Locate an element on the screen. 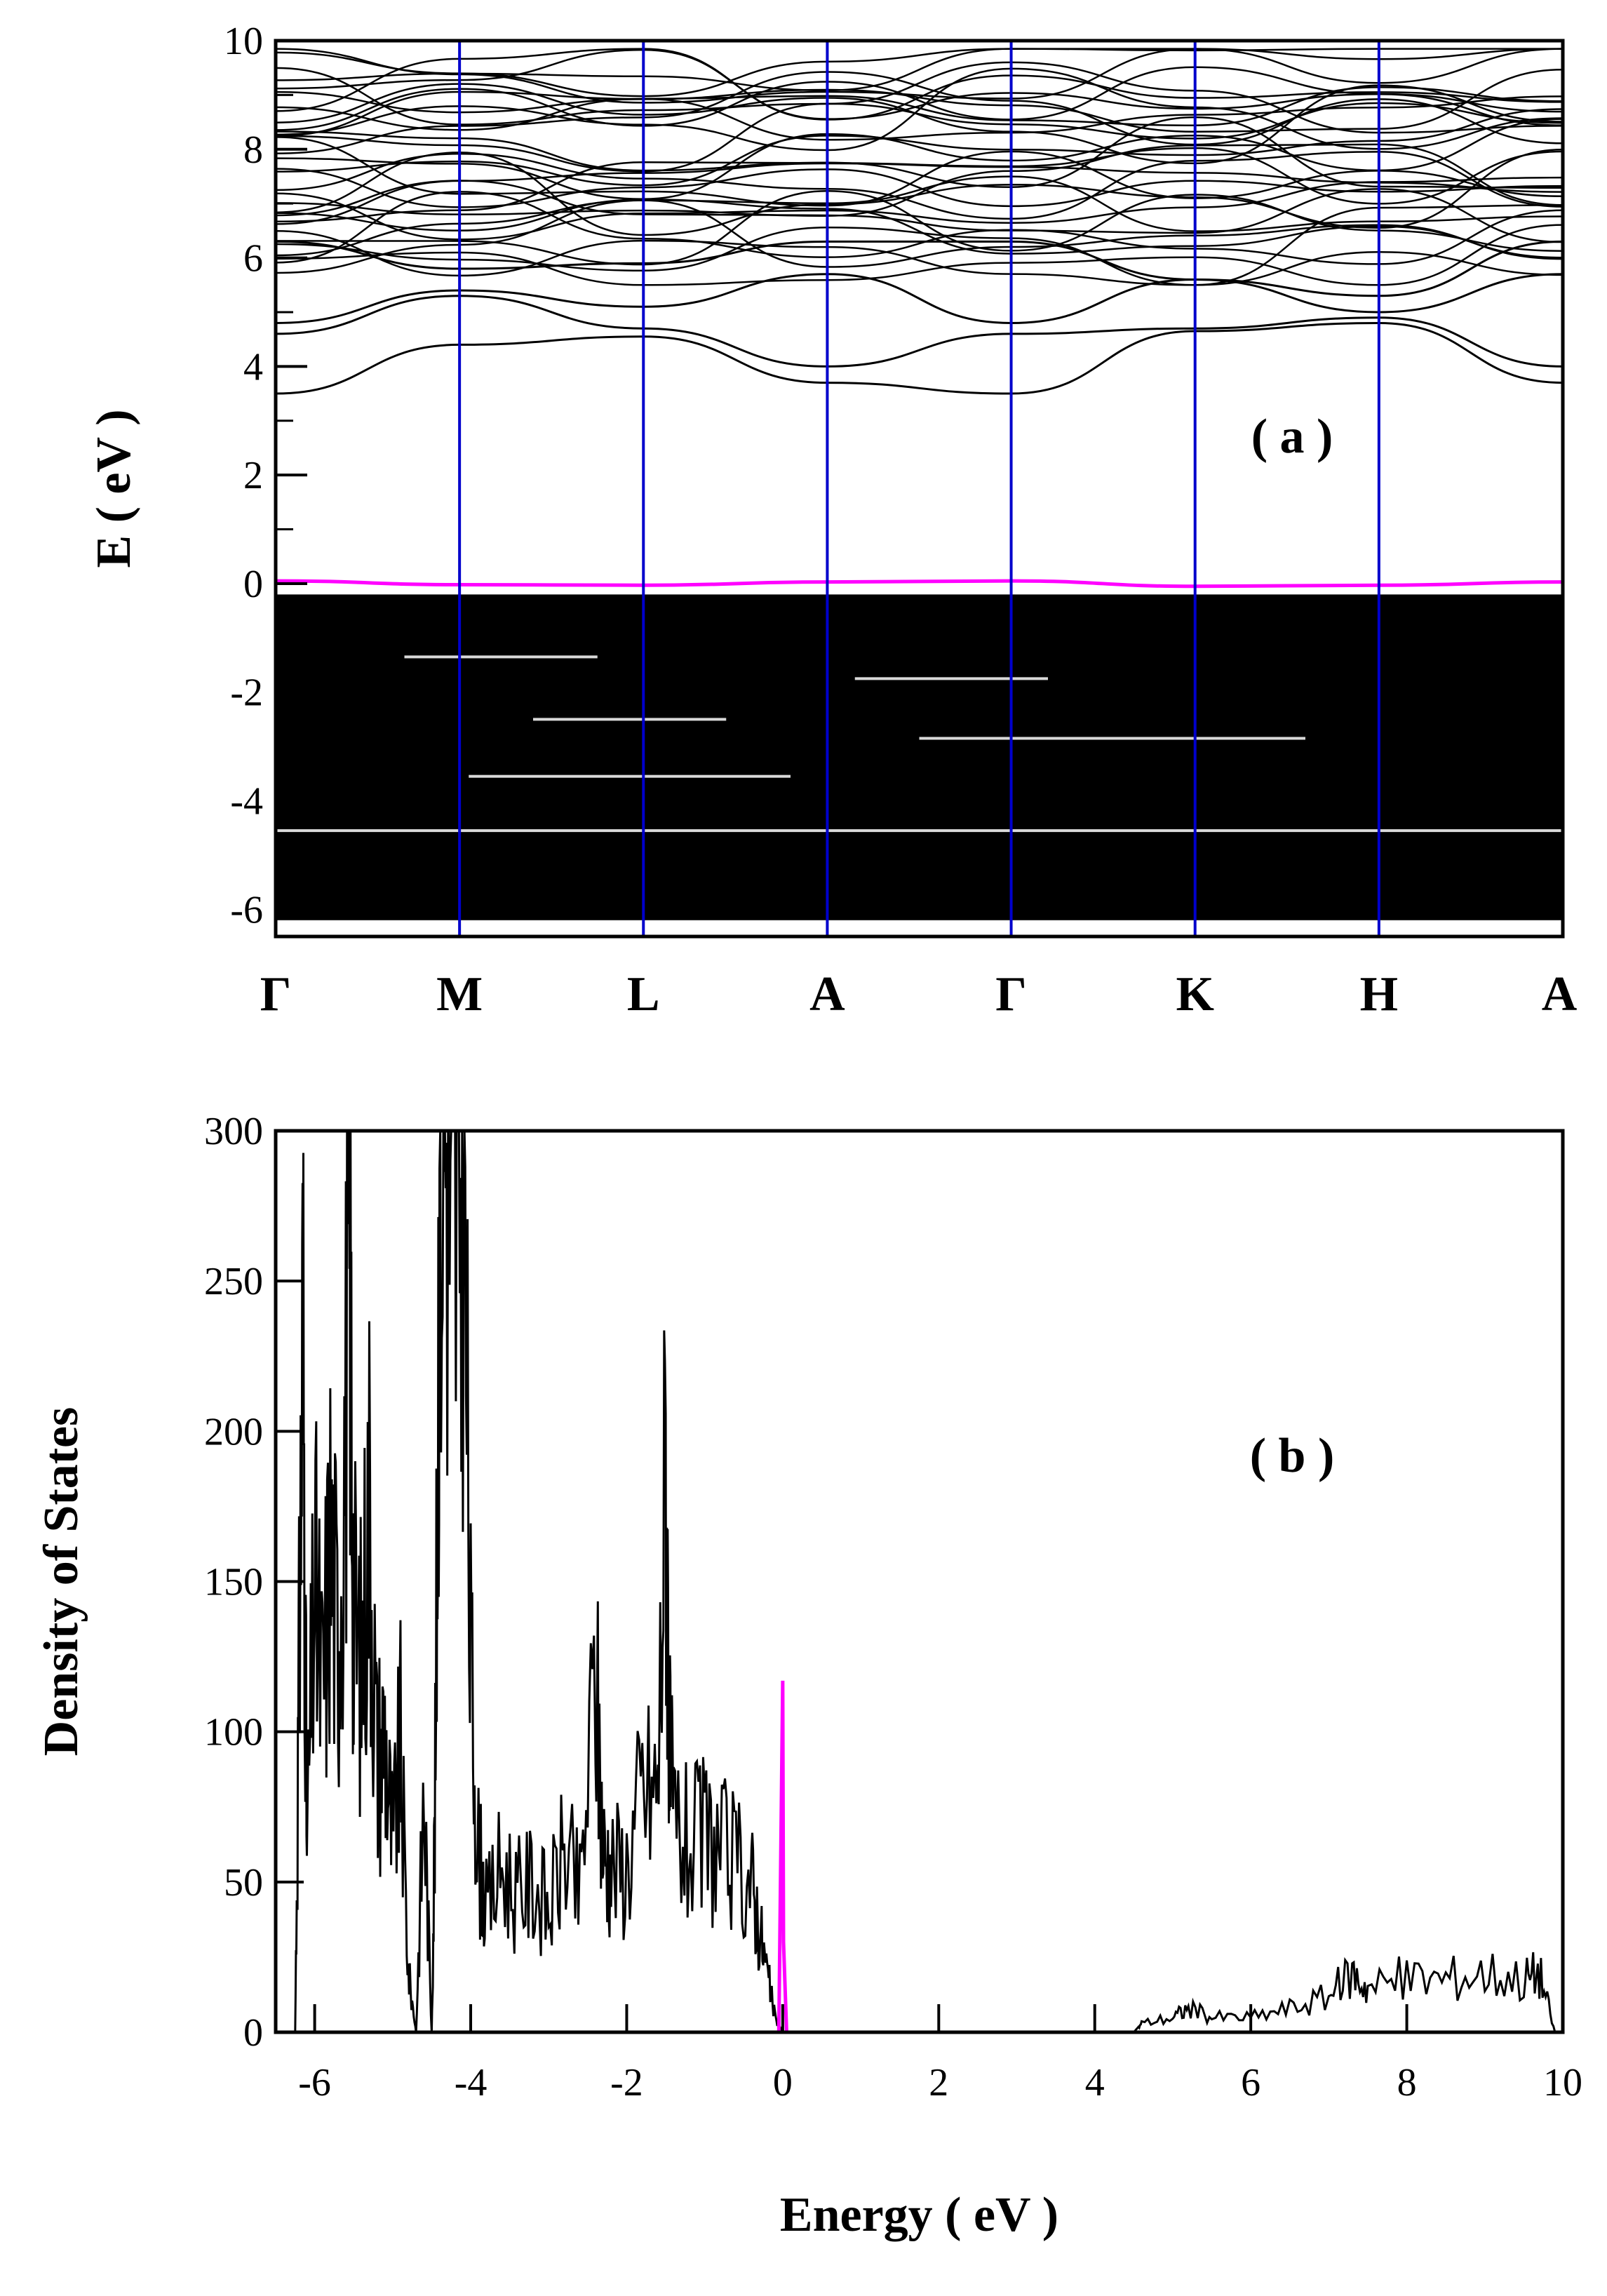 This screenshot has width=1607, height=2296. band-y-axis-title: E ( eV ) is located at coordinates (114, 488).